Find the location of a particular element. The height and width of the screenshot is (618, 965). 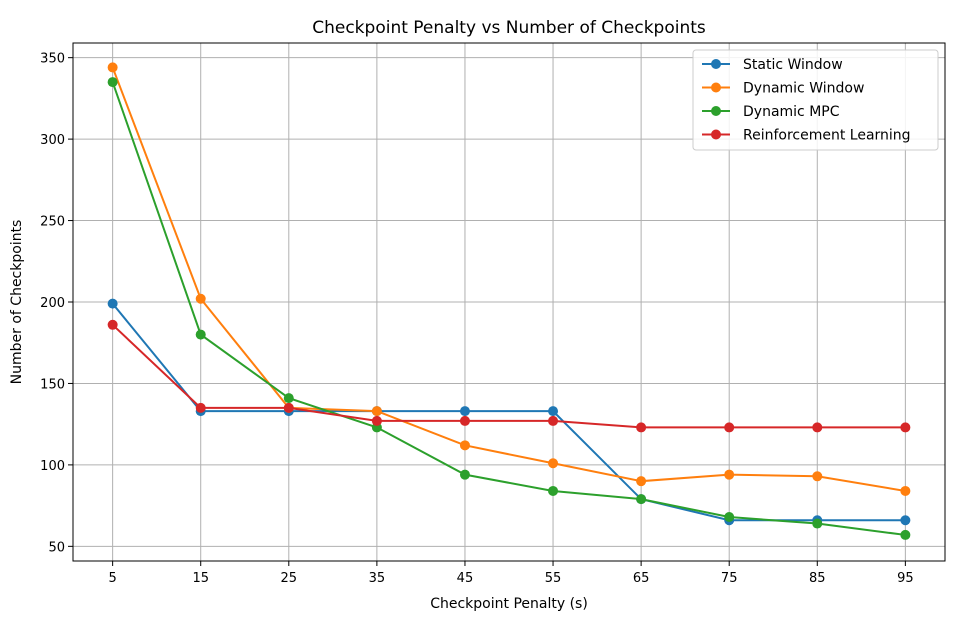

y-tick-label: 200 is located at coordinates (52, 303).